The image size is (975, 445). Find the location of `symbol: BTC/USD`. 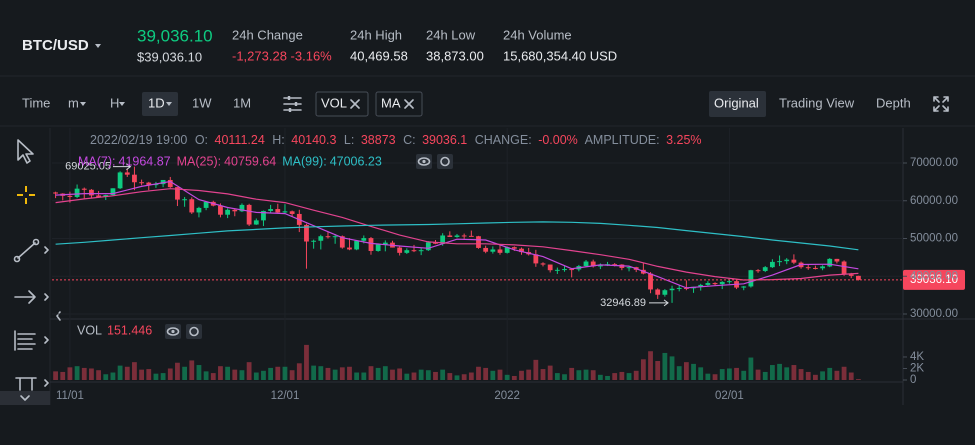

symbol: BTC/USD is located at coordinates (55, 45).